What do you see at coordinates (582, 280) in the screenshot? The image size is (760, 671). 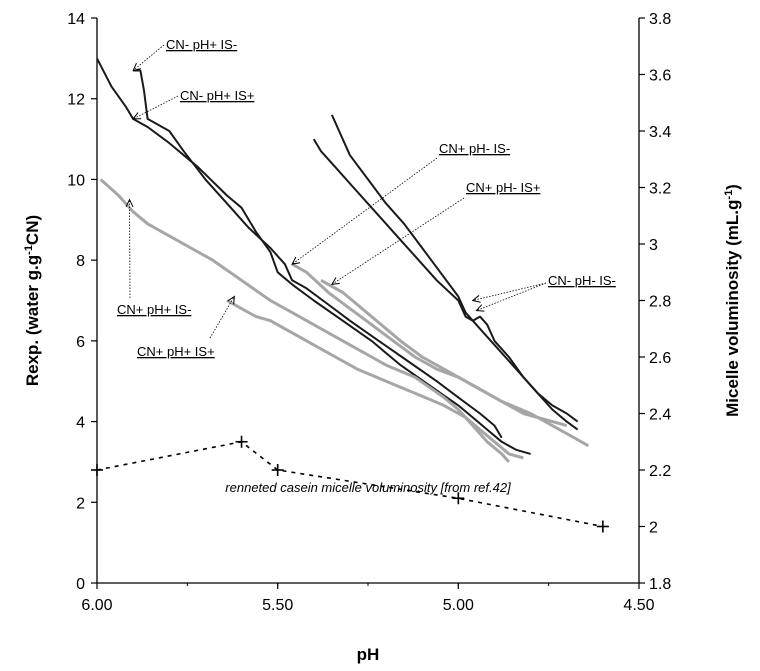 I see `annotation-label: CN- pH- IS-` at bounding box center [582, 280].